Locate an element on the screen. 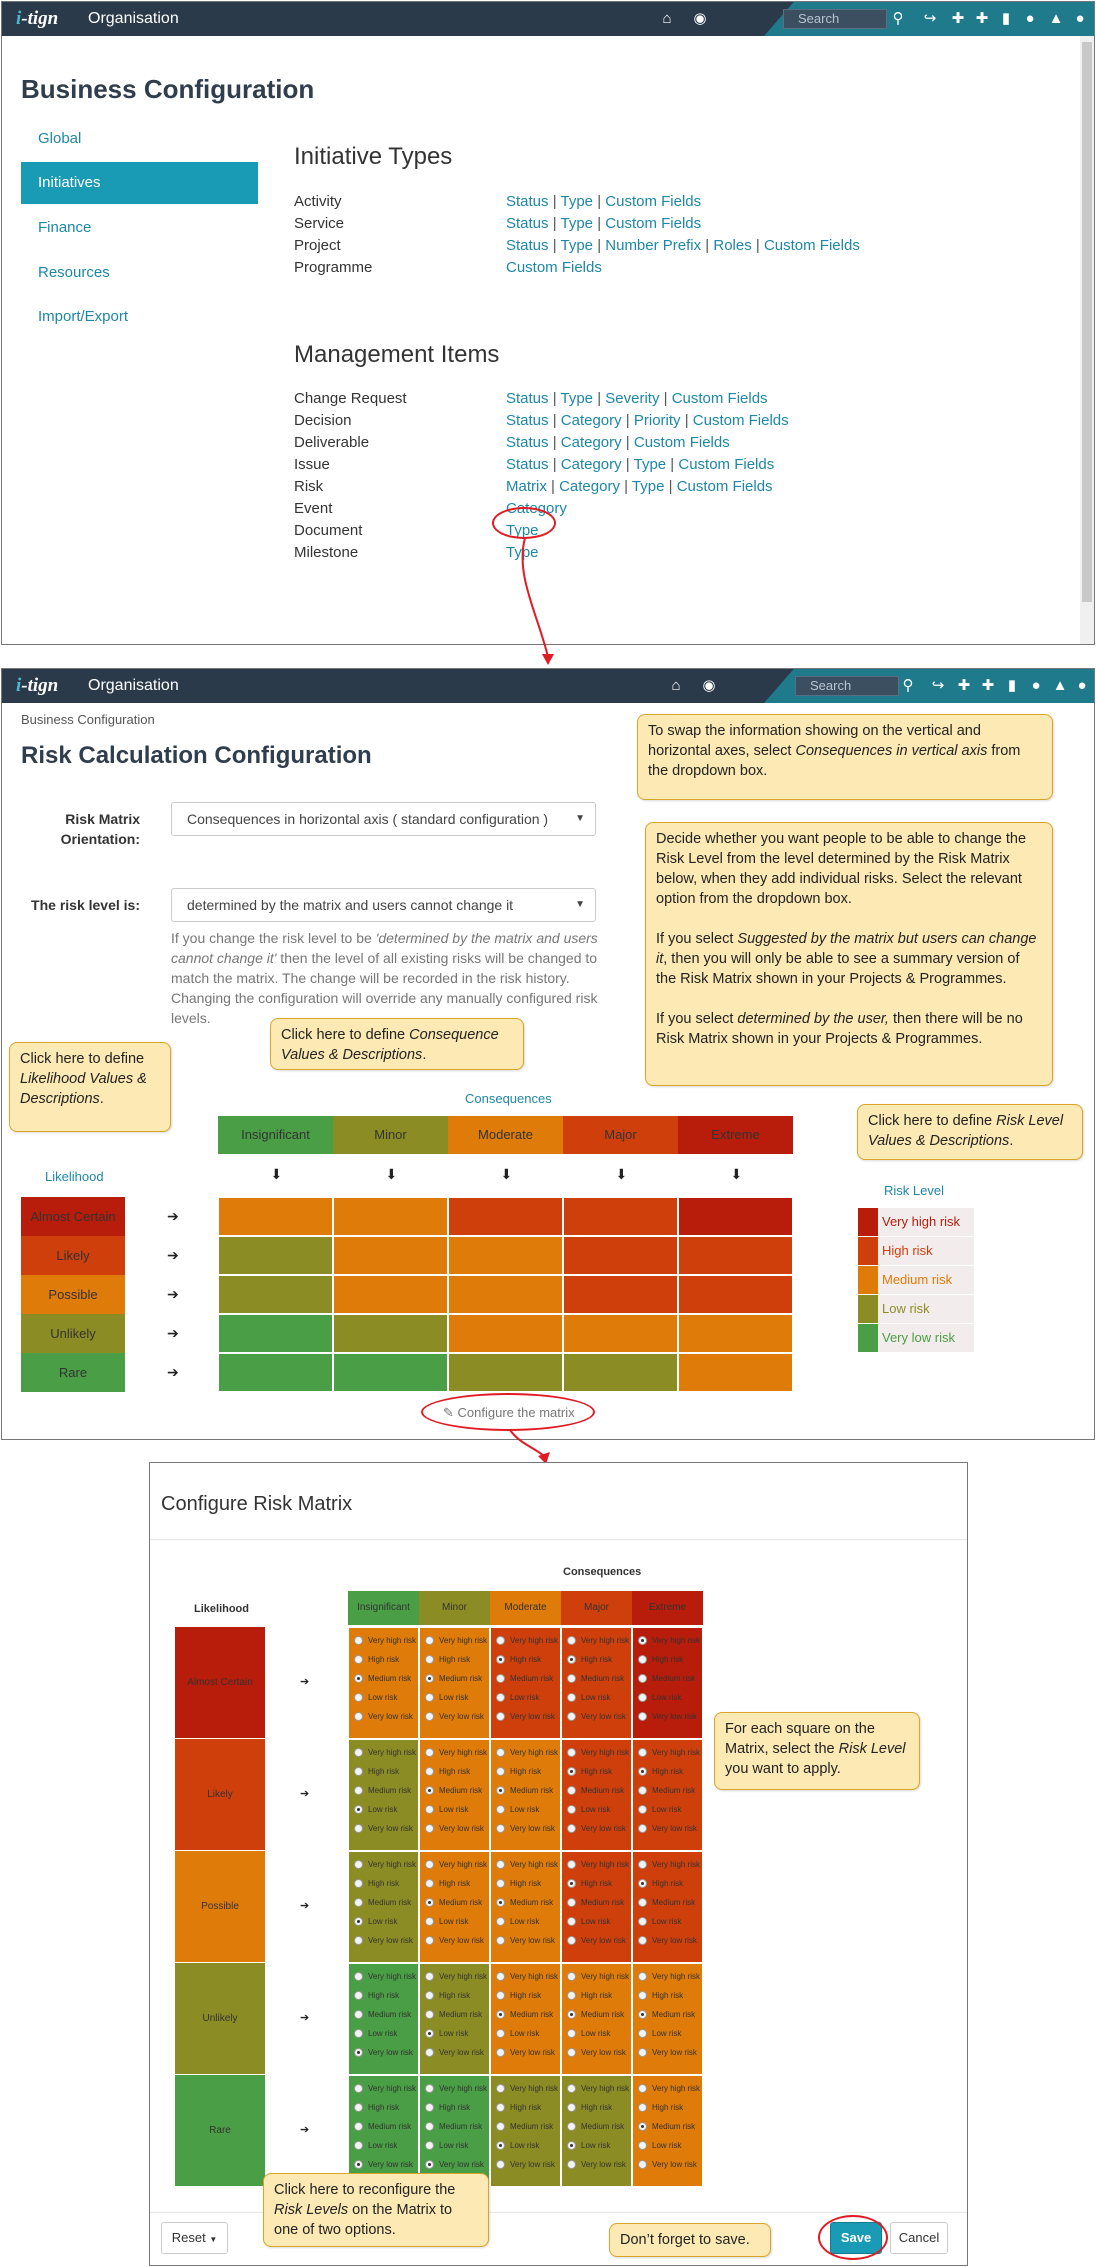 The width and height of the screenshot is (1096, 2267). nav-global: Global is located at coordinates (60, 138).